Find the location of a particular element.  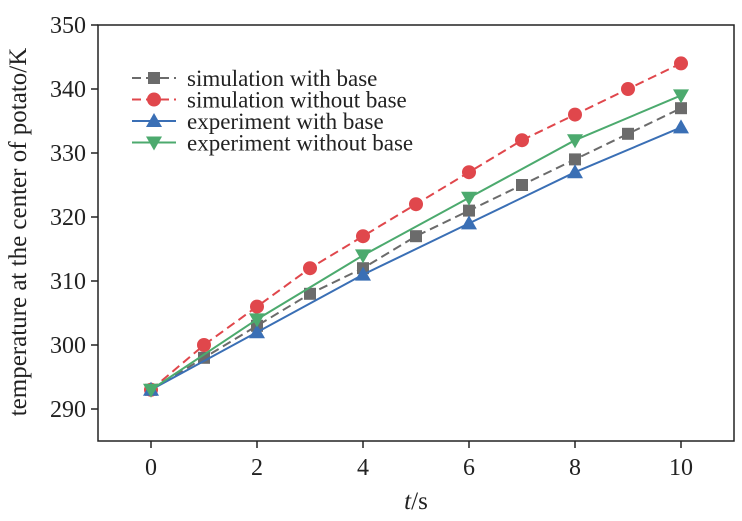

legend-entry-3: experiment with base is located at coordinates (258, 121).